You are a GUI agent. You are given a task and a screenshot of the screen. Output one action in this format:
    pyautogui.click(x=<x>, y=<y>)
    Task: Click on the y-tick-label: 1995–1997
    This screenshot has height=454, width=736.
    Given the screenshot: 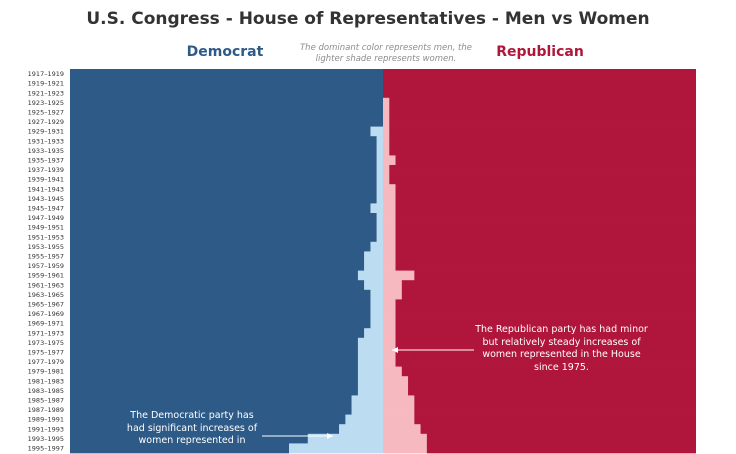 What is the action you would take?
    pyautogui.click(x=46, y=449)
    